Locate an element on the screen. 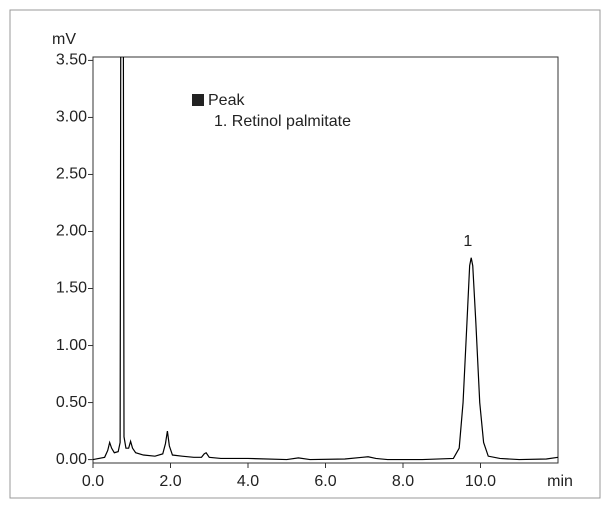 This screenshot has width=611, height=509. legend-item: 1. Retinol palmitate is located at coordinates (282, 121).